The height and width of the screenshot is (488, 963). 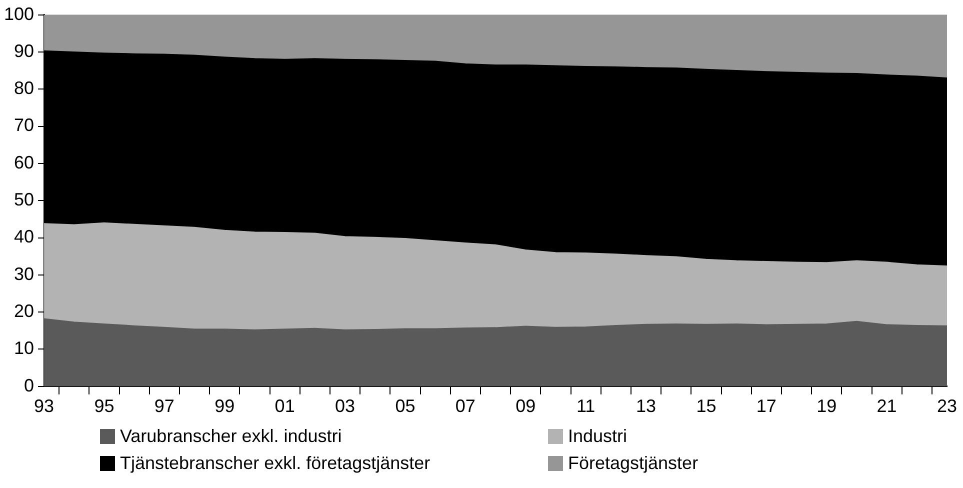 I want to click on x-tick-label: 23, so click(x=947, y=406).